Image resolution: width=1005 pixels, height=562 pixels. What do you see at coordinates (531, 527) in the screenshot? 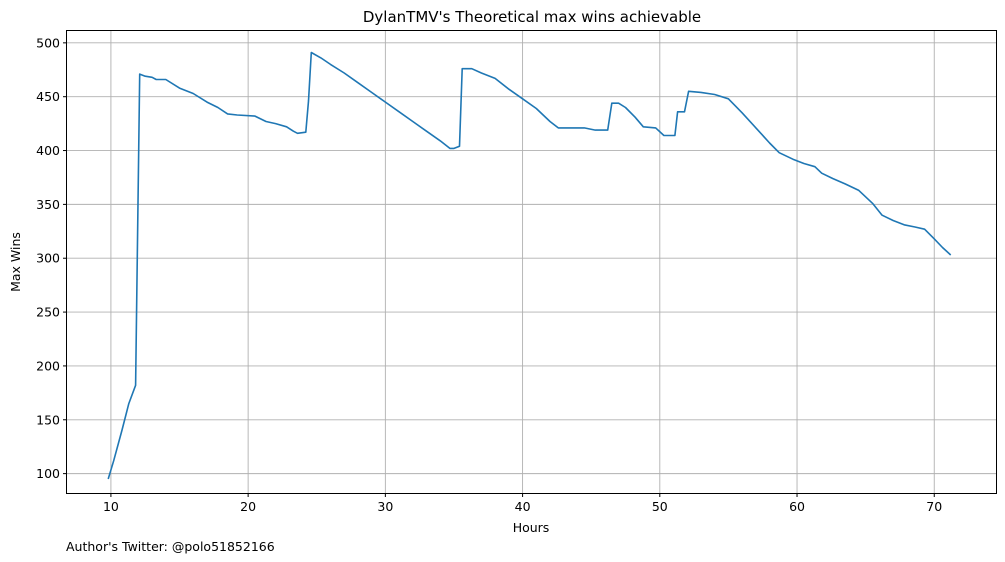
I see `x-axis-label: Hours` at bounding box center [531, 527].